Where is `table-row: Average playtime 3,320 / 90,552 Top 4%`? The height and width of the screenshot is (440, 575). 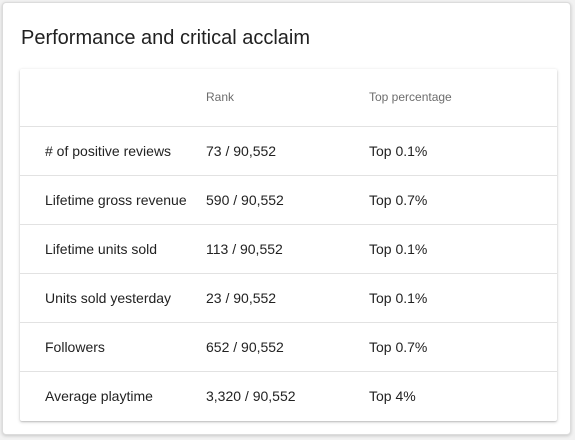
table-row: Average playtime 3,320 / 90,552 Top 4% is located at coordinates (288, 395).